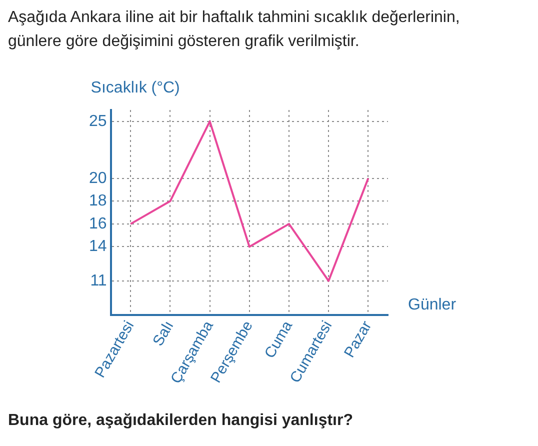 Image resolution: width=538 pixels, height=446 pixels. I want to click on y-tick-label: 25, so click(98, 121).